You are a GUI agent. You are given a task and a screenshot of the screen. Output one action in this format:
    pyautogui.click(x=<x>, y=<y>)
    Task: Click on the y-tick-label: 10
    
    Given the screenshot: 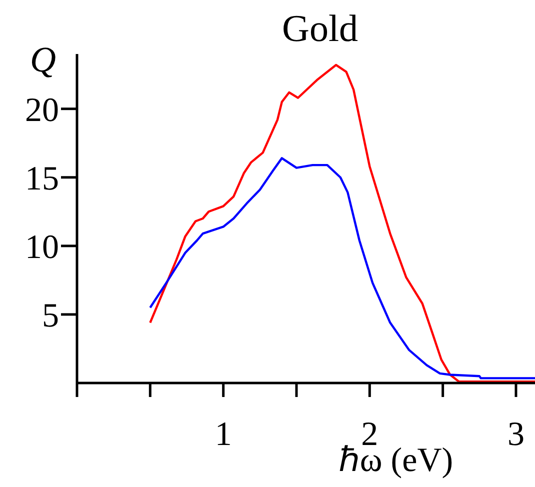 What is the action you would take?
    pyautogui.click(x=42, y=247)
    